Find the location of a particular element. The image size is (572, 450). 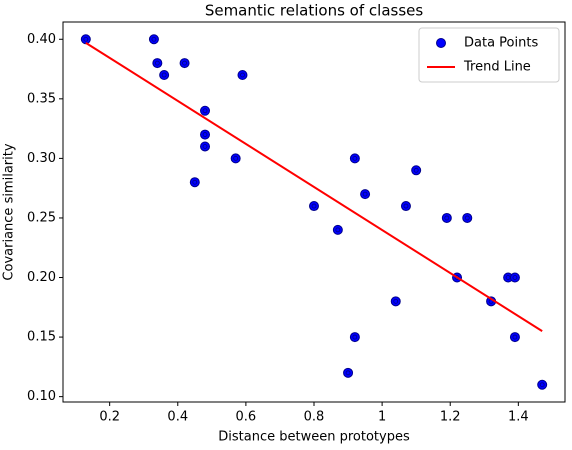

x-tick-label: 1 is located at coordinates (382, 417).